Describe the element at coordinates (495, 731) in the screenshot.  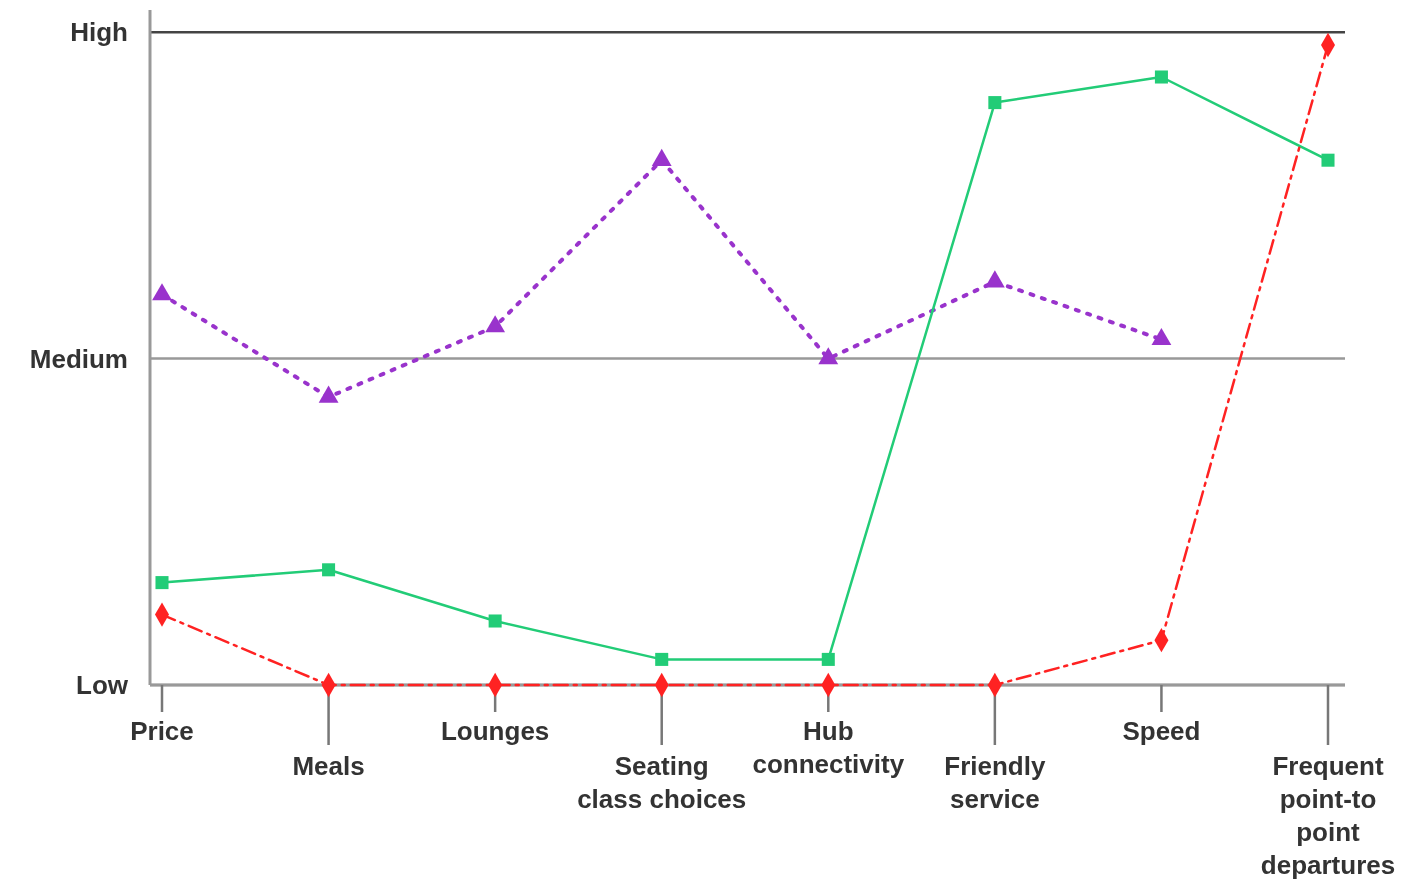
I see `x-tick-label: Lounges` at that location.